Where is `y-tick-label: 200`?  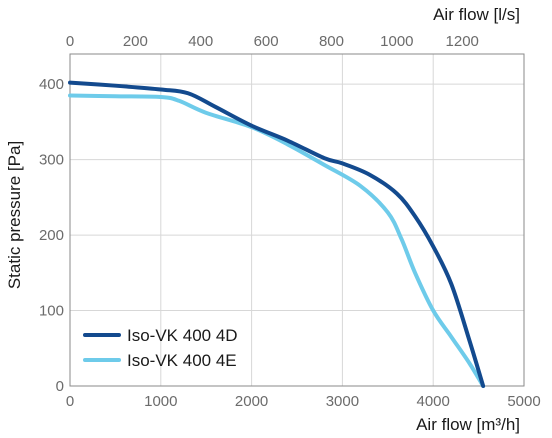
y-tick-label: 200 is located at coordinates (51, 235).